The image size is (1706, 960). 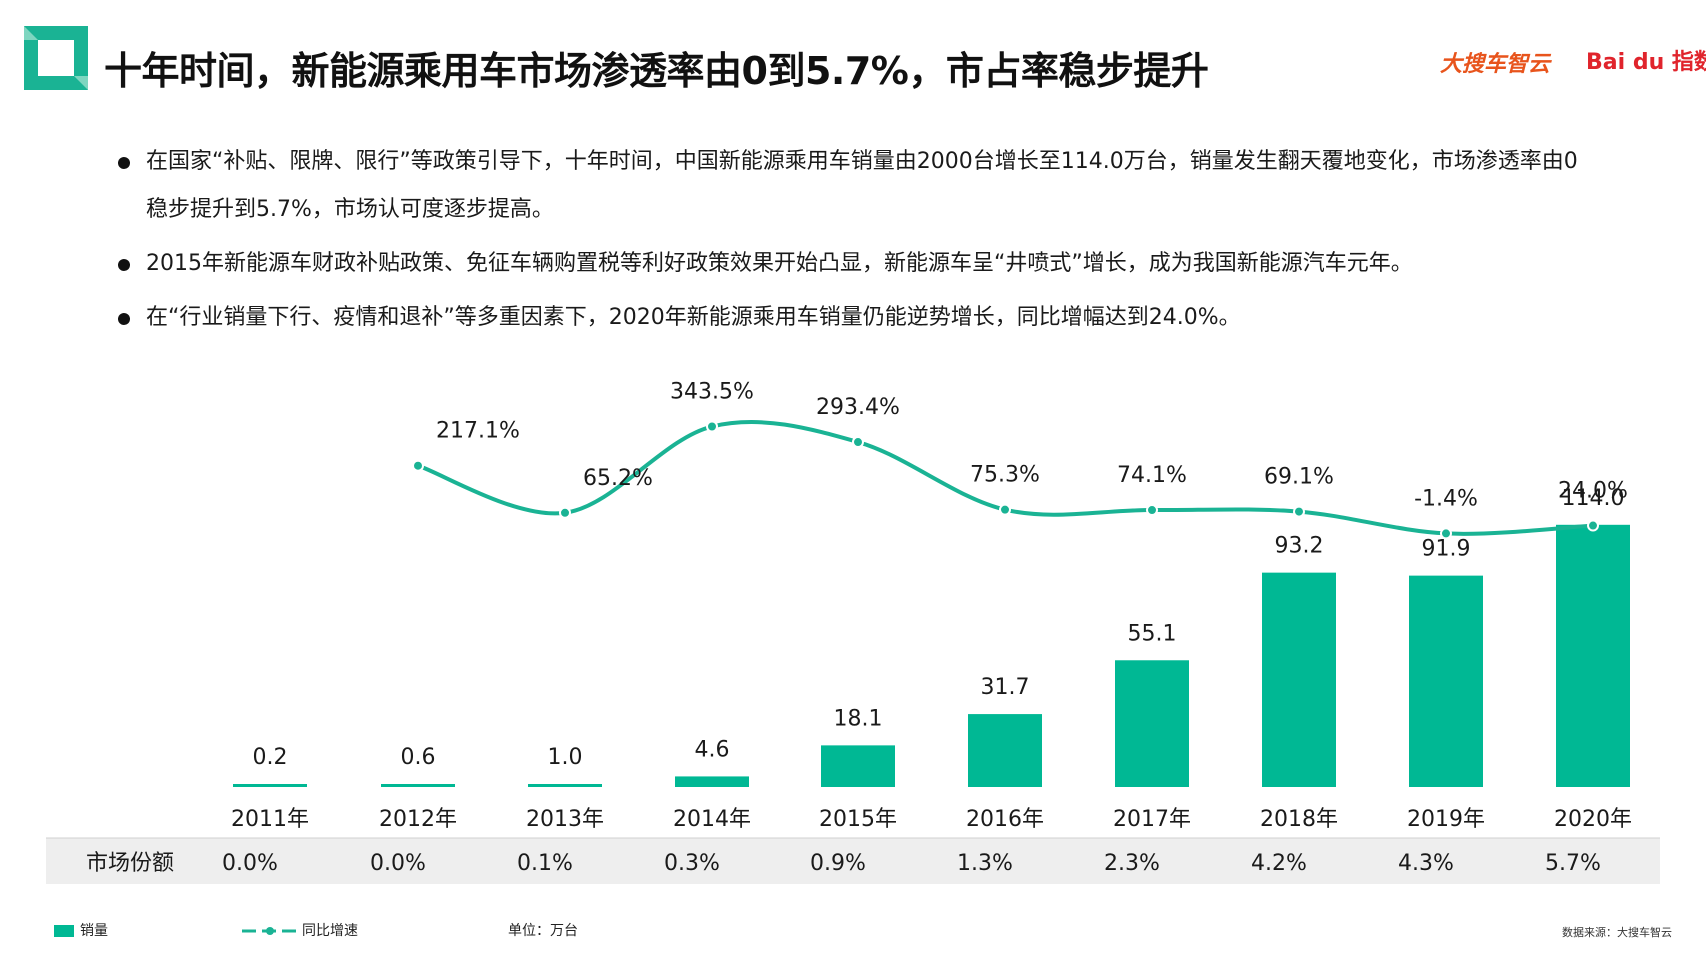 What do you see at coordinates (1495, 64) in the screenshot?
I see `brand-logo-dasouche: 大搜车智云` at bounding box center [1495, 64].